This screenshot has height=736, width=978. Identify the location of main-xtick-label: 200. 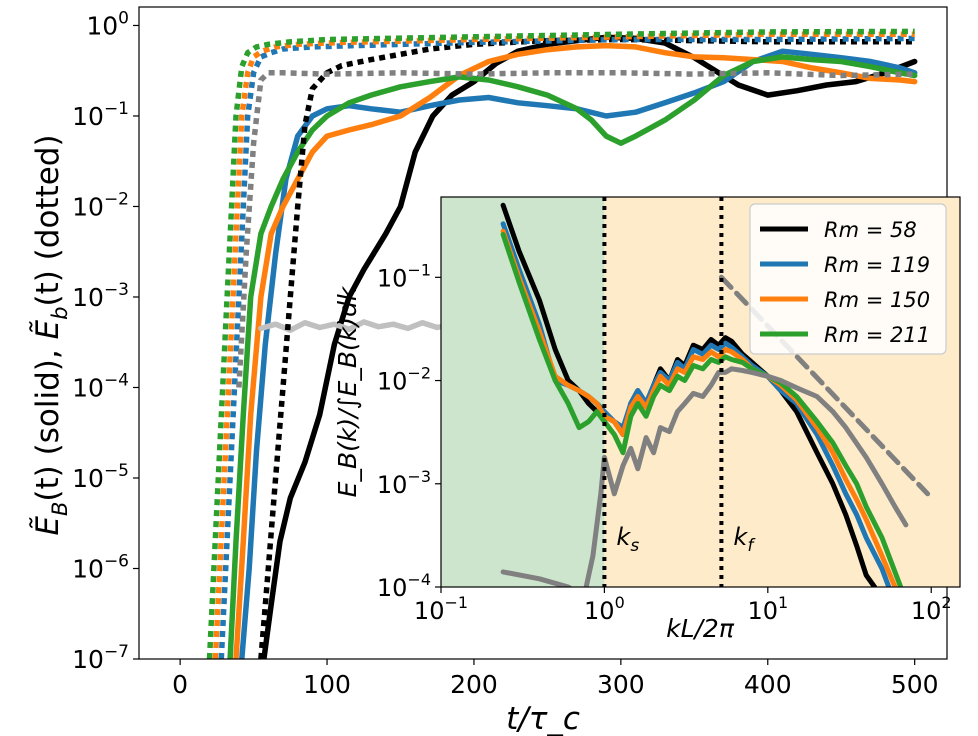
(474, 684).